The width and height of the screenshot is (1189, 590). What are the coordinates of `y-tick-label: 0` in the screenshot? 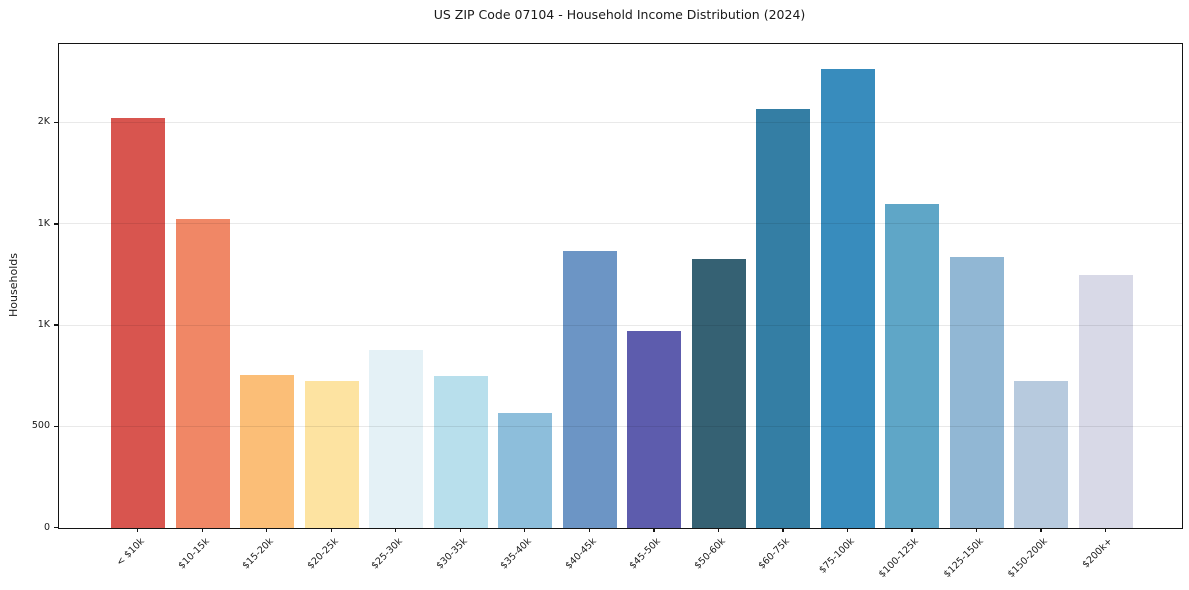 It's located at (46, 527).